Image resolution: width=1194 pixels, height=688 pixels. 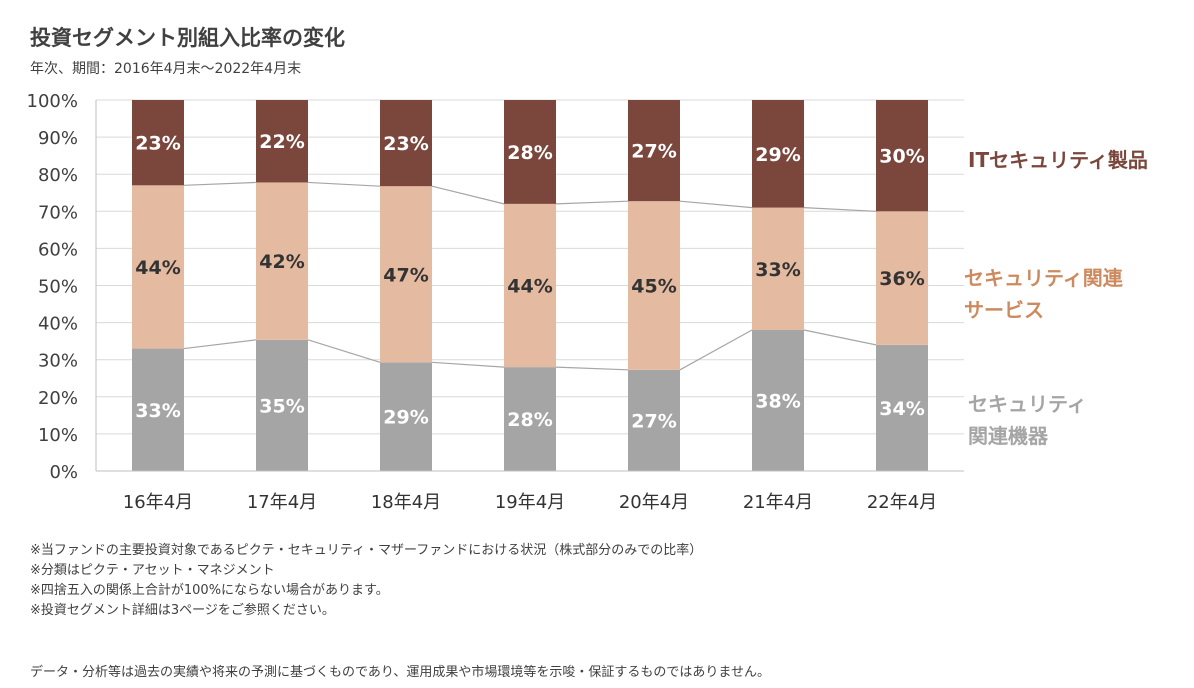 I want to click on footnote: ※分類はピクテ・アセット・マネジメント, so click(x=152, y=570).